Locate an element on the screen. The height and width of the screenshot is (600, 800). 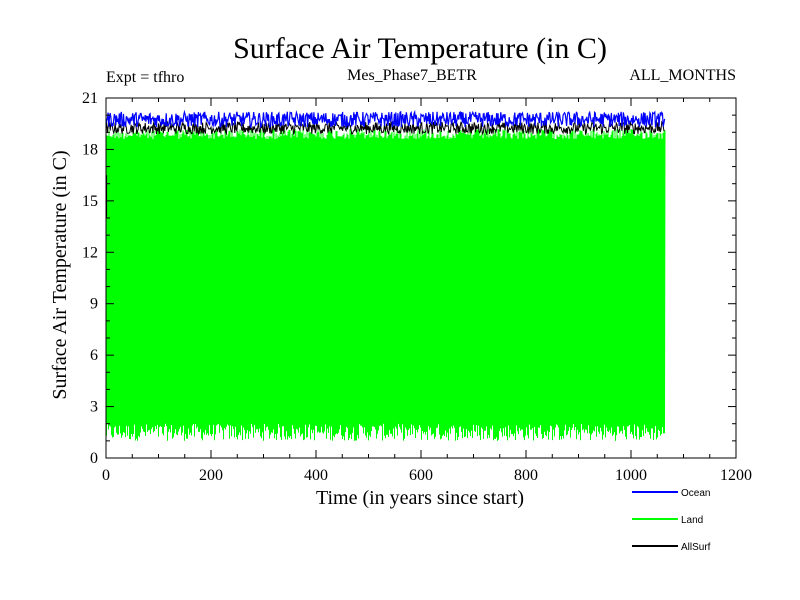
y-tick-label: 15 is located at coordinates (90, 201).